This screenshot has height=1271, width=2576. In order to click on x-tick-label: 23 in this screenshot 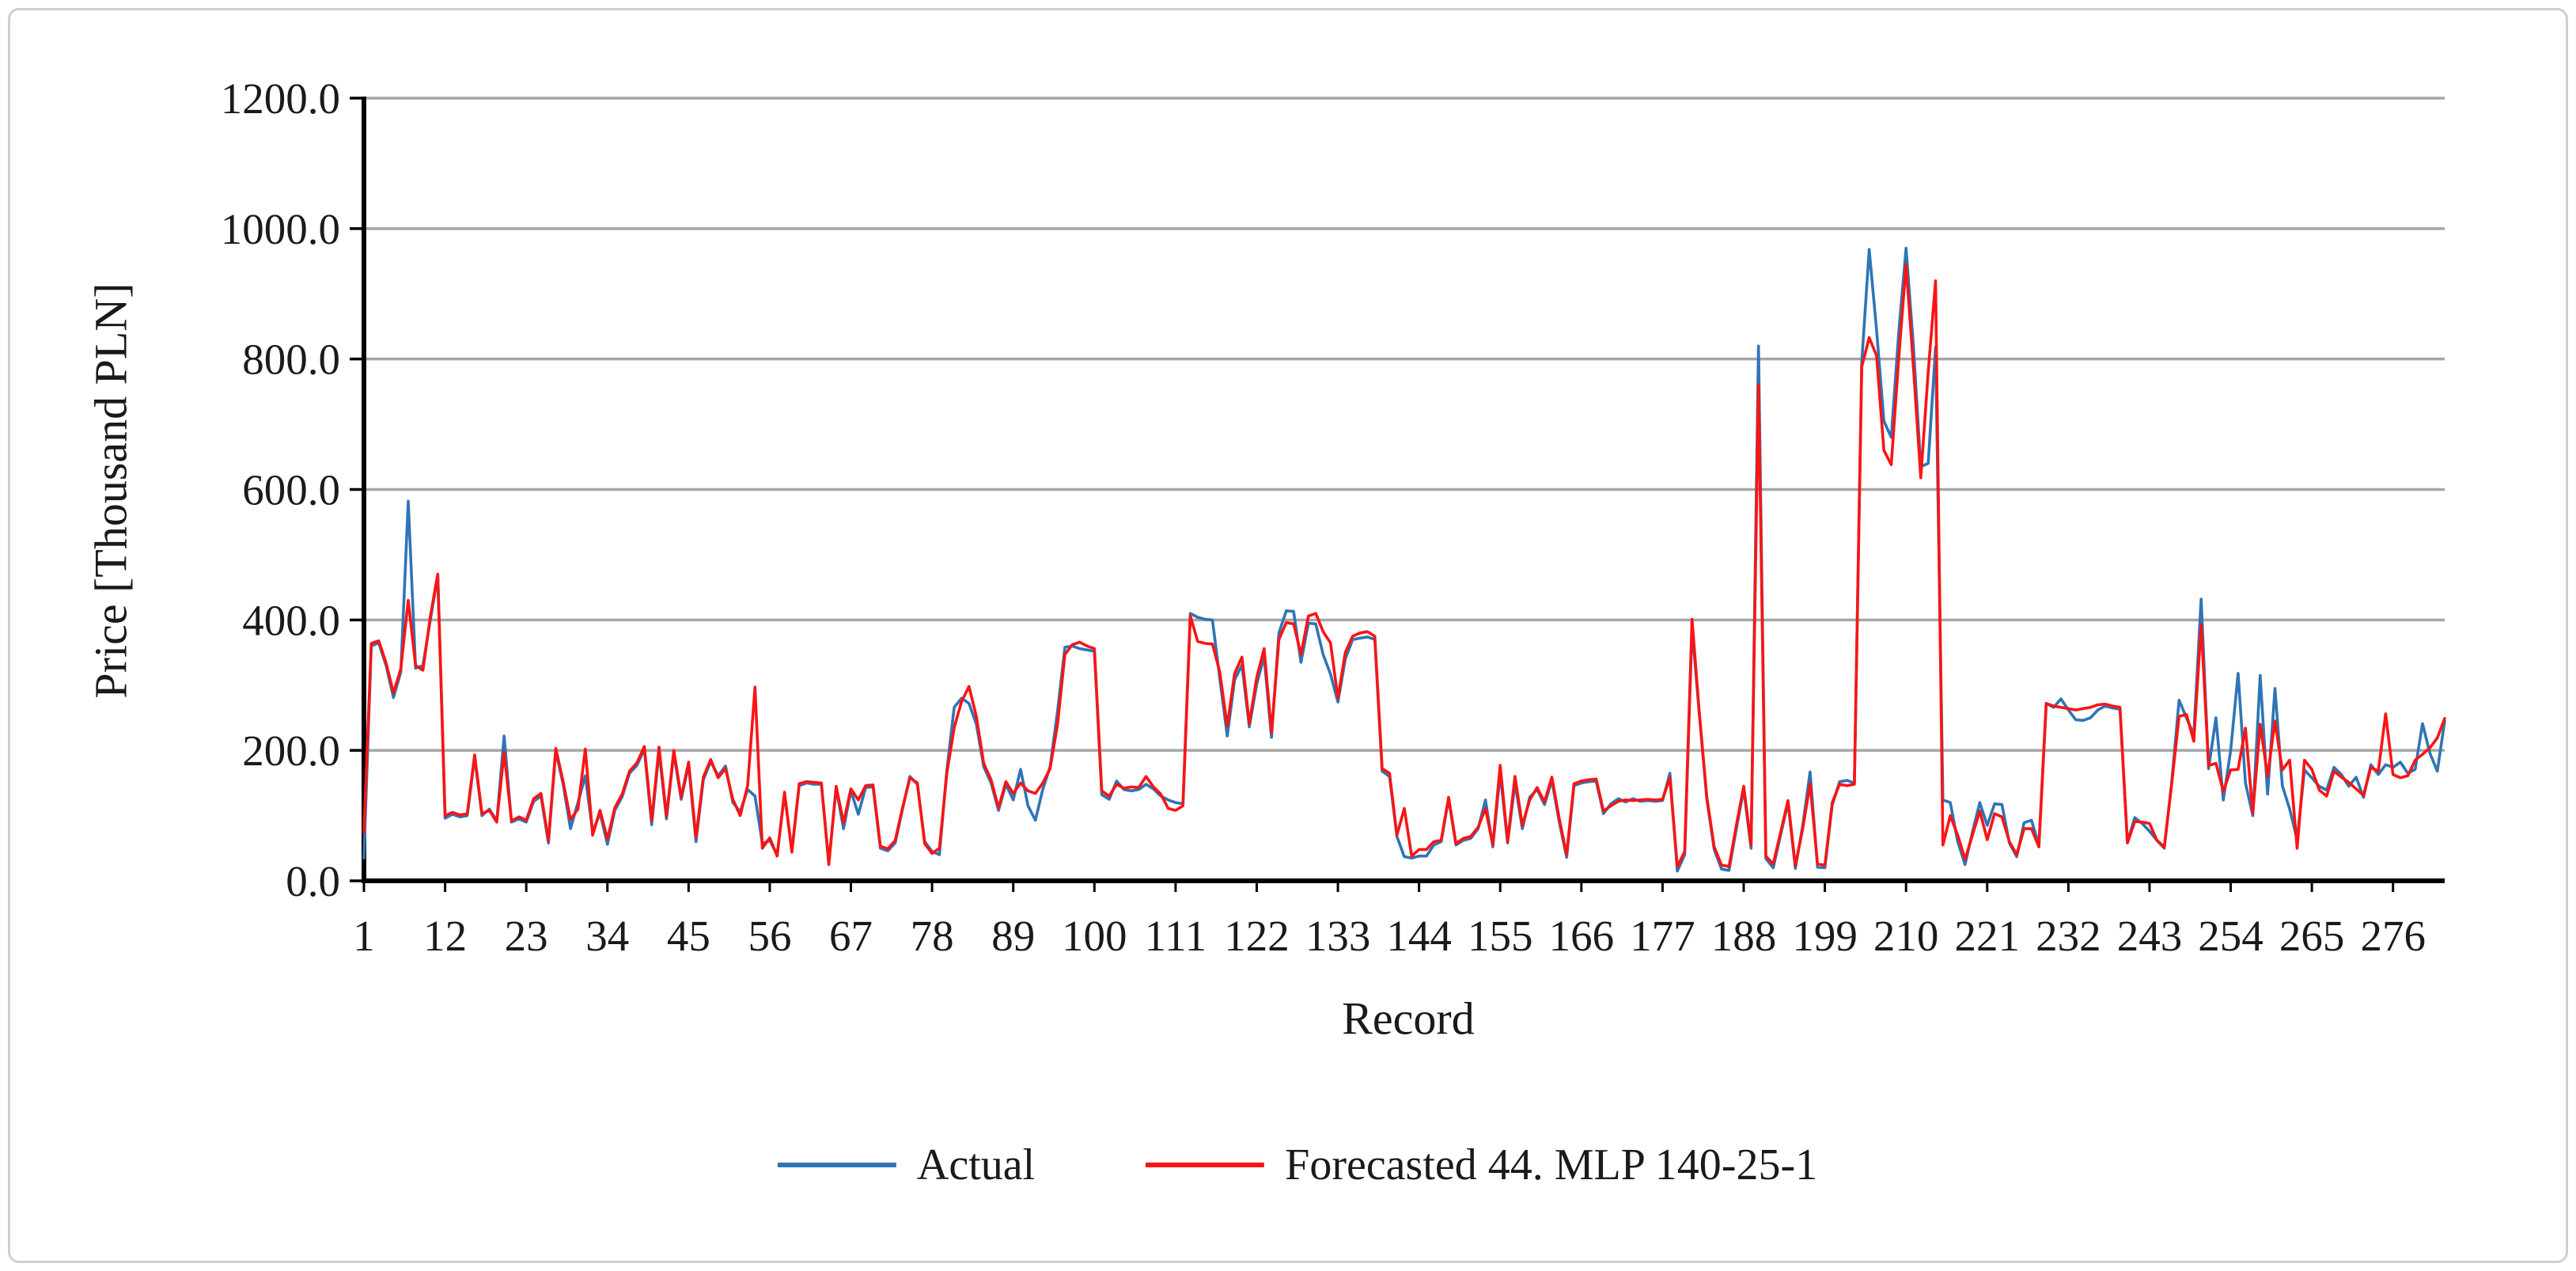, I will do `click(526, 936)`.